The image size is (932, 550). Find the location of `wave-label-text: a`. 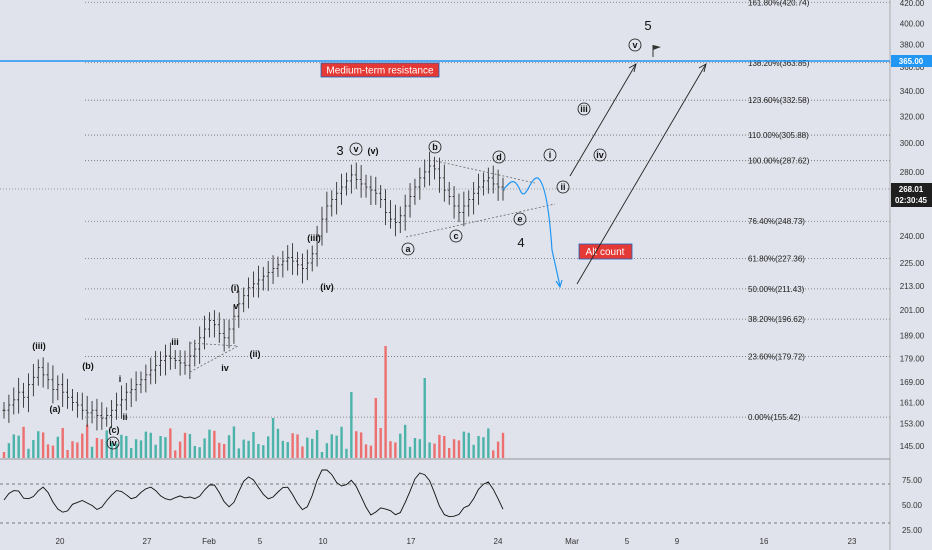

wave-label-text: a is located at coordinates (408, 249).